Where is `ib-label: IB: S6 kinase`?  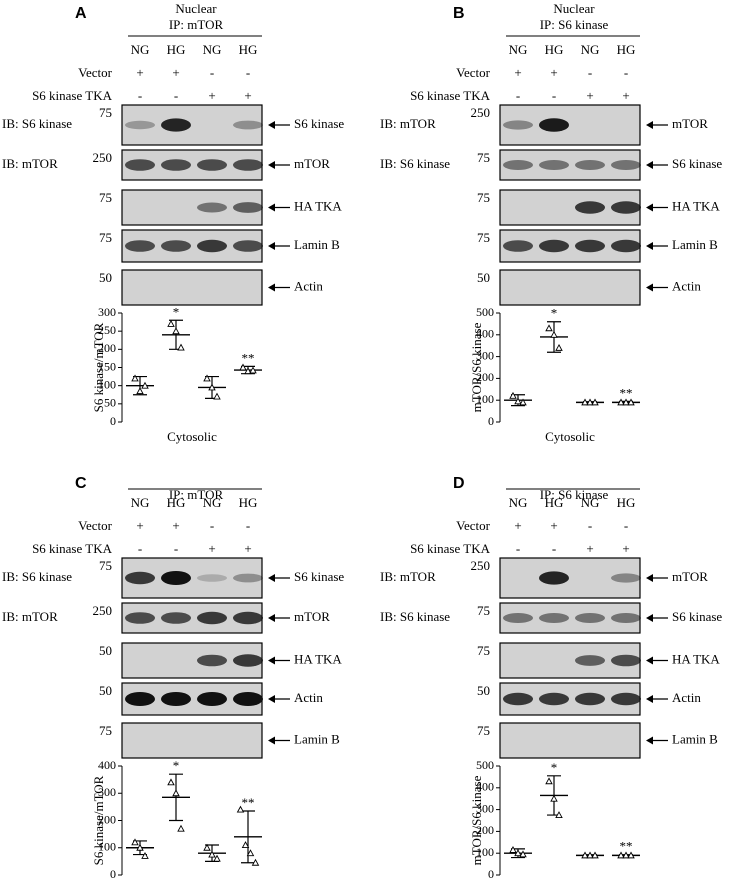
ib-label: IB: S6 kinase is located at coordinates (415, 163).